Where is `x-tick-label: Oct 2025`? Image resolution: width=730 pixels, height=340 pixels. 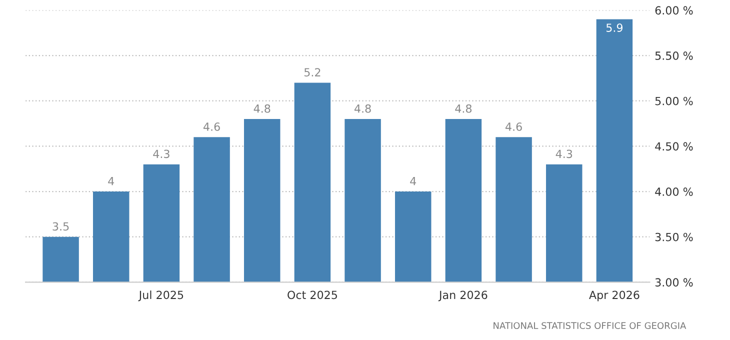 x-tick-label: Oct 2025 is located at coordinates (312, 295).